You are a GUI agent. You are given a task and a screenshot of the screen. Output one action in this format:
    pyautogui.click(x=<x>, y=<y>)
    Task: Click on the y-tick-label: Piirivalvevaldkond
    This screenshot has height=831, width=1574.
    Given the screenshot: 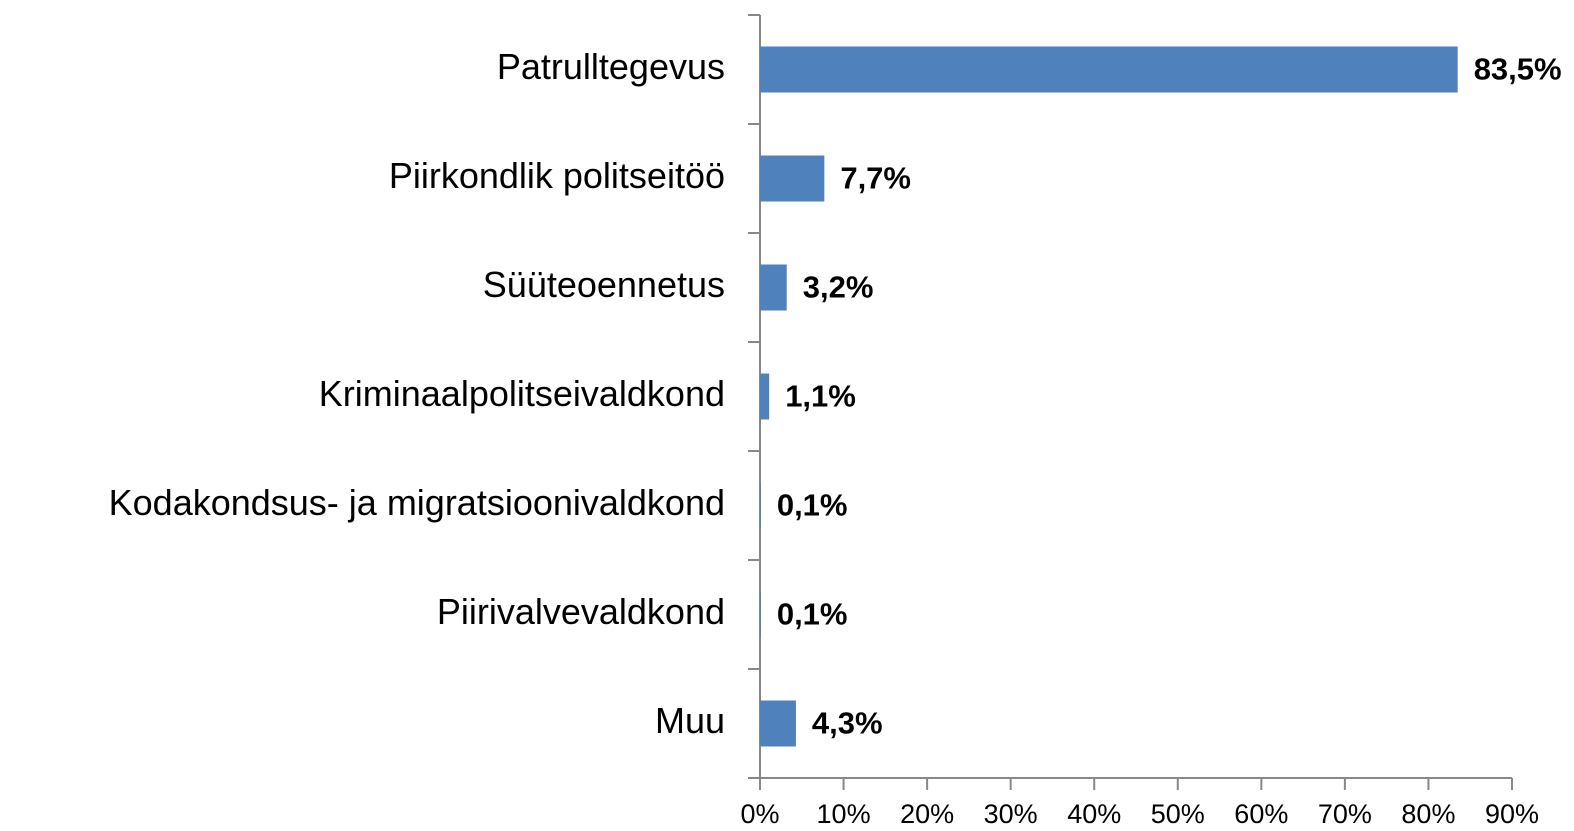 What is the action you would take?
    pyautogui.click(x=581, y=611)
    